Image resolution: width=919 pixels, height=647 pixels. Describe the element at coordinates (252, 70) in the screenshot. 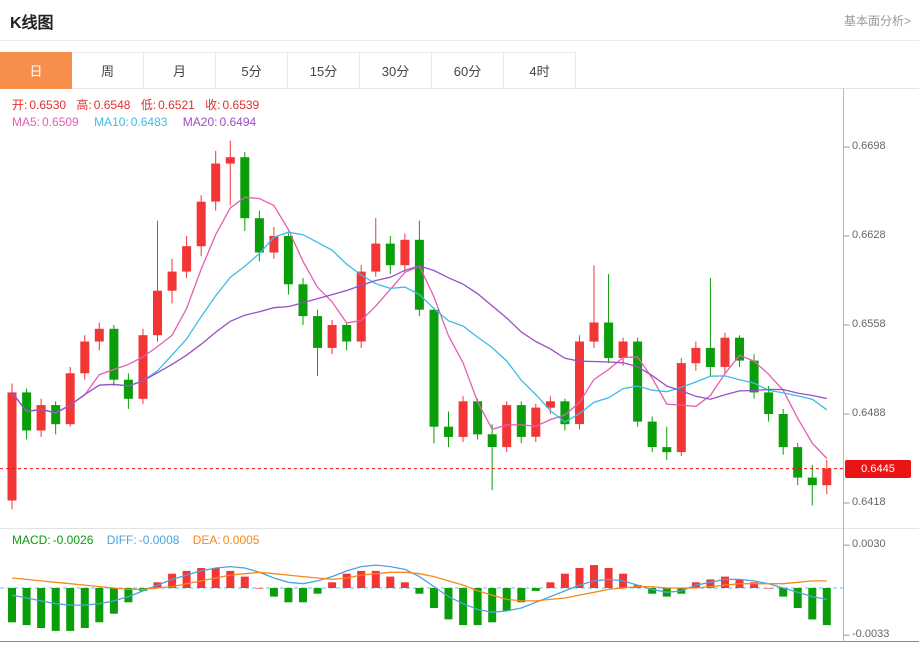

I see `interval-tab: 5分` at that location.